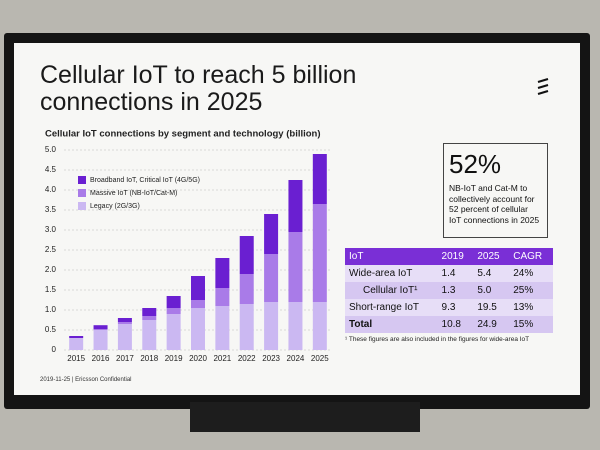  What do you see at coordinates (51, 149) in the screenshot?
I see `y-tick-label: 5.0` at bounding box center [51, 149].